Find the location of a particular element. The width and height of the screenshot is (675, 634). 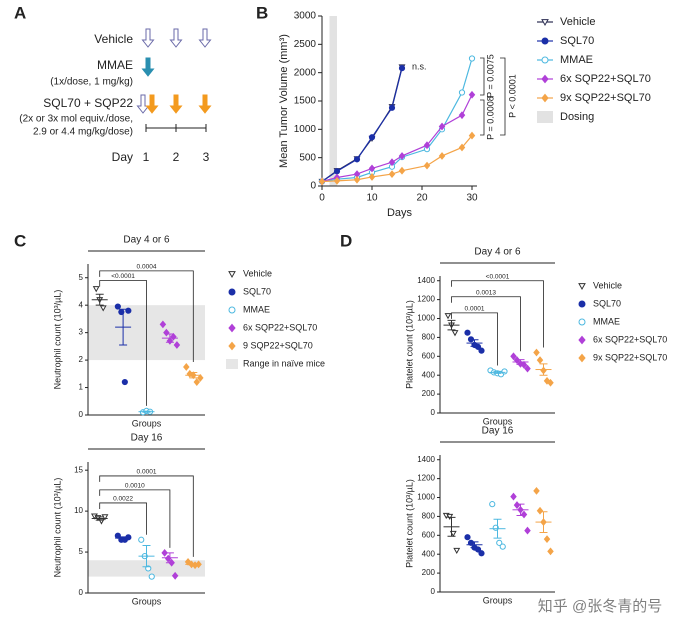

panel-label: B is located at coordinates (262, 12).